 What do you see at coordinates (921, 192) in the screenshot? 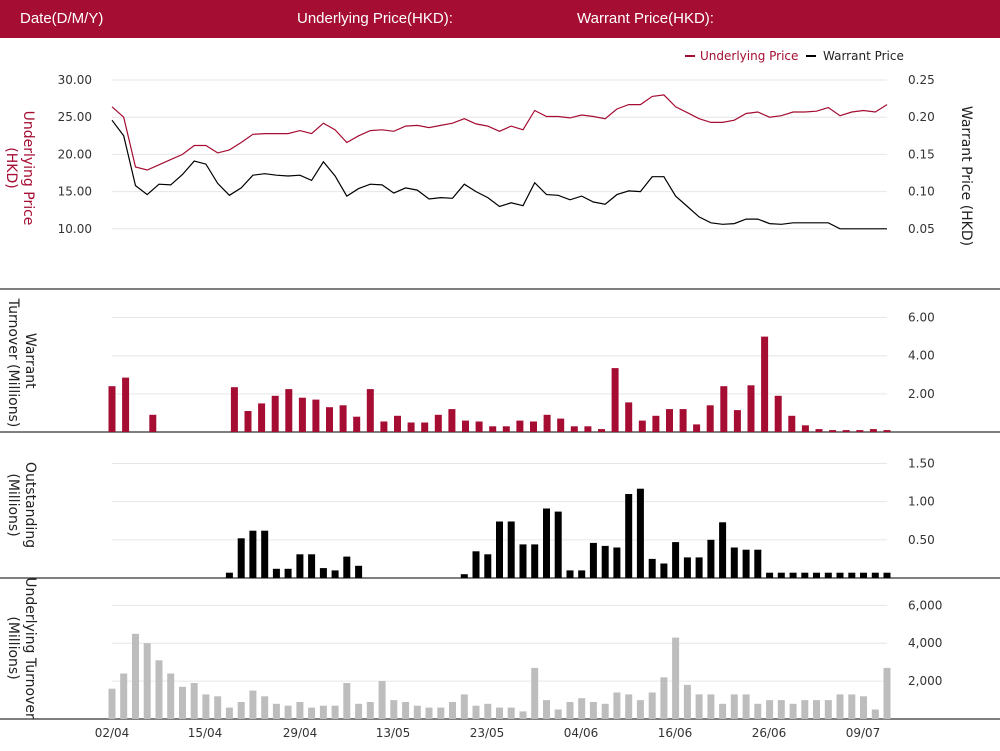
I see `price-right-tick-label: 0.10` at bounding box center [921, 192].